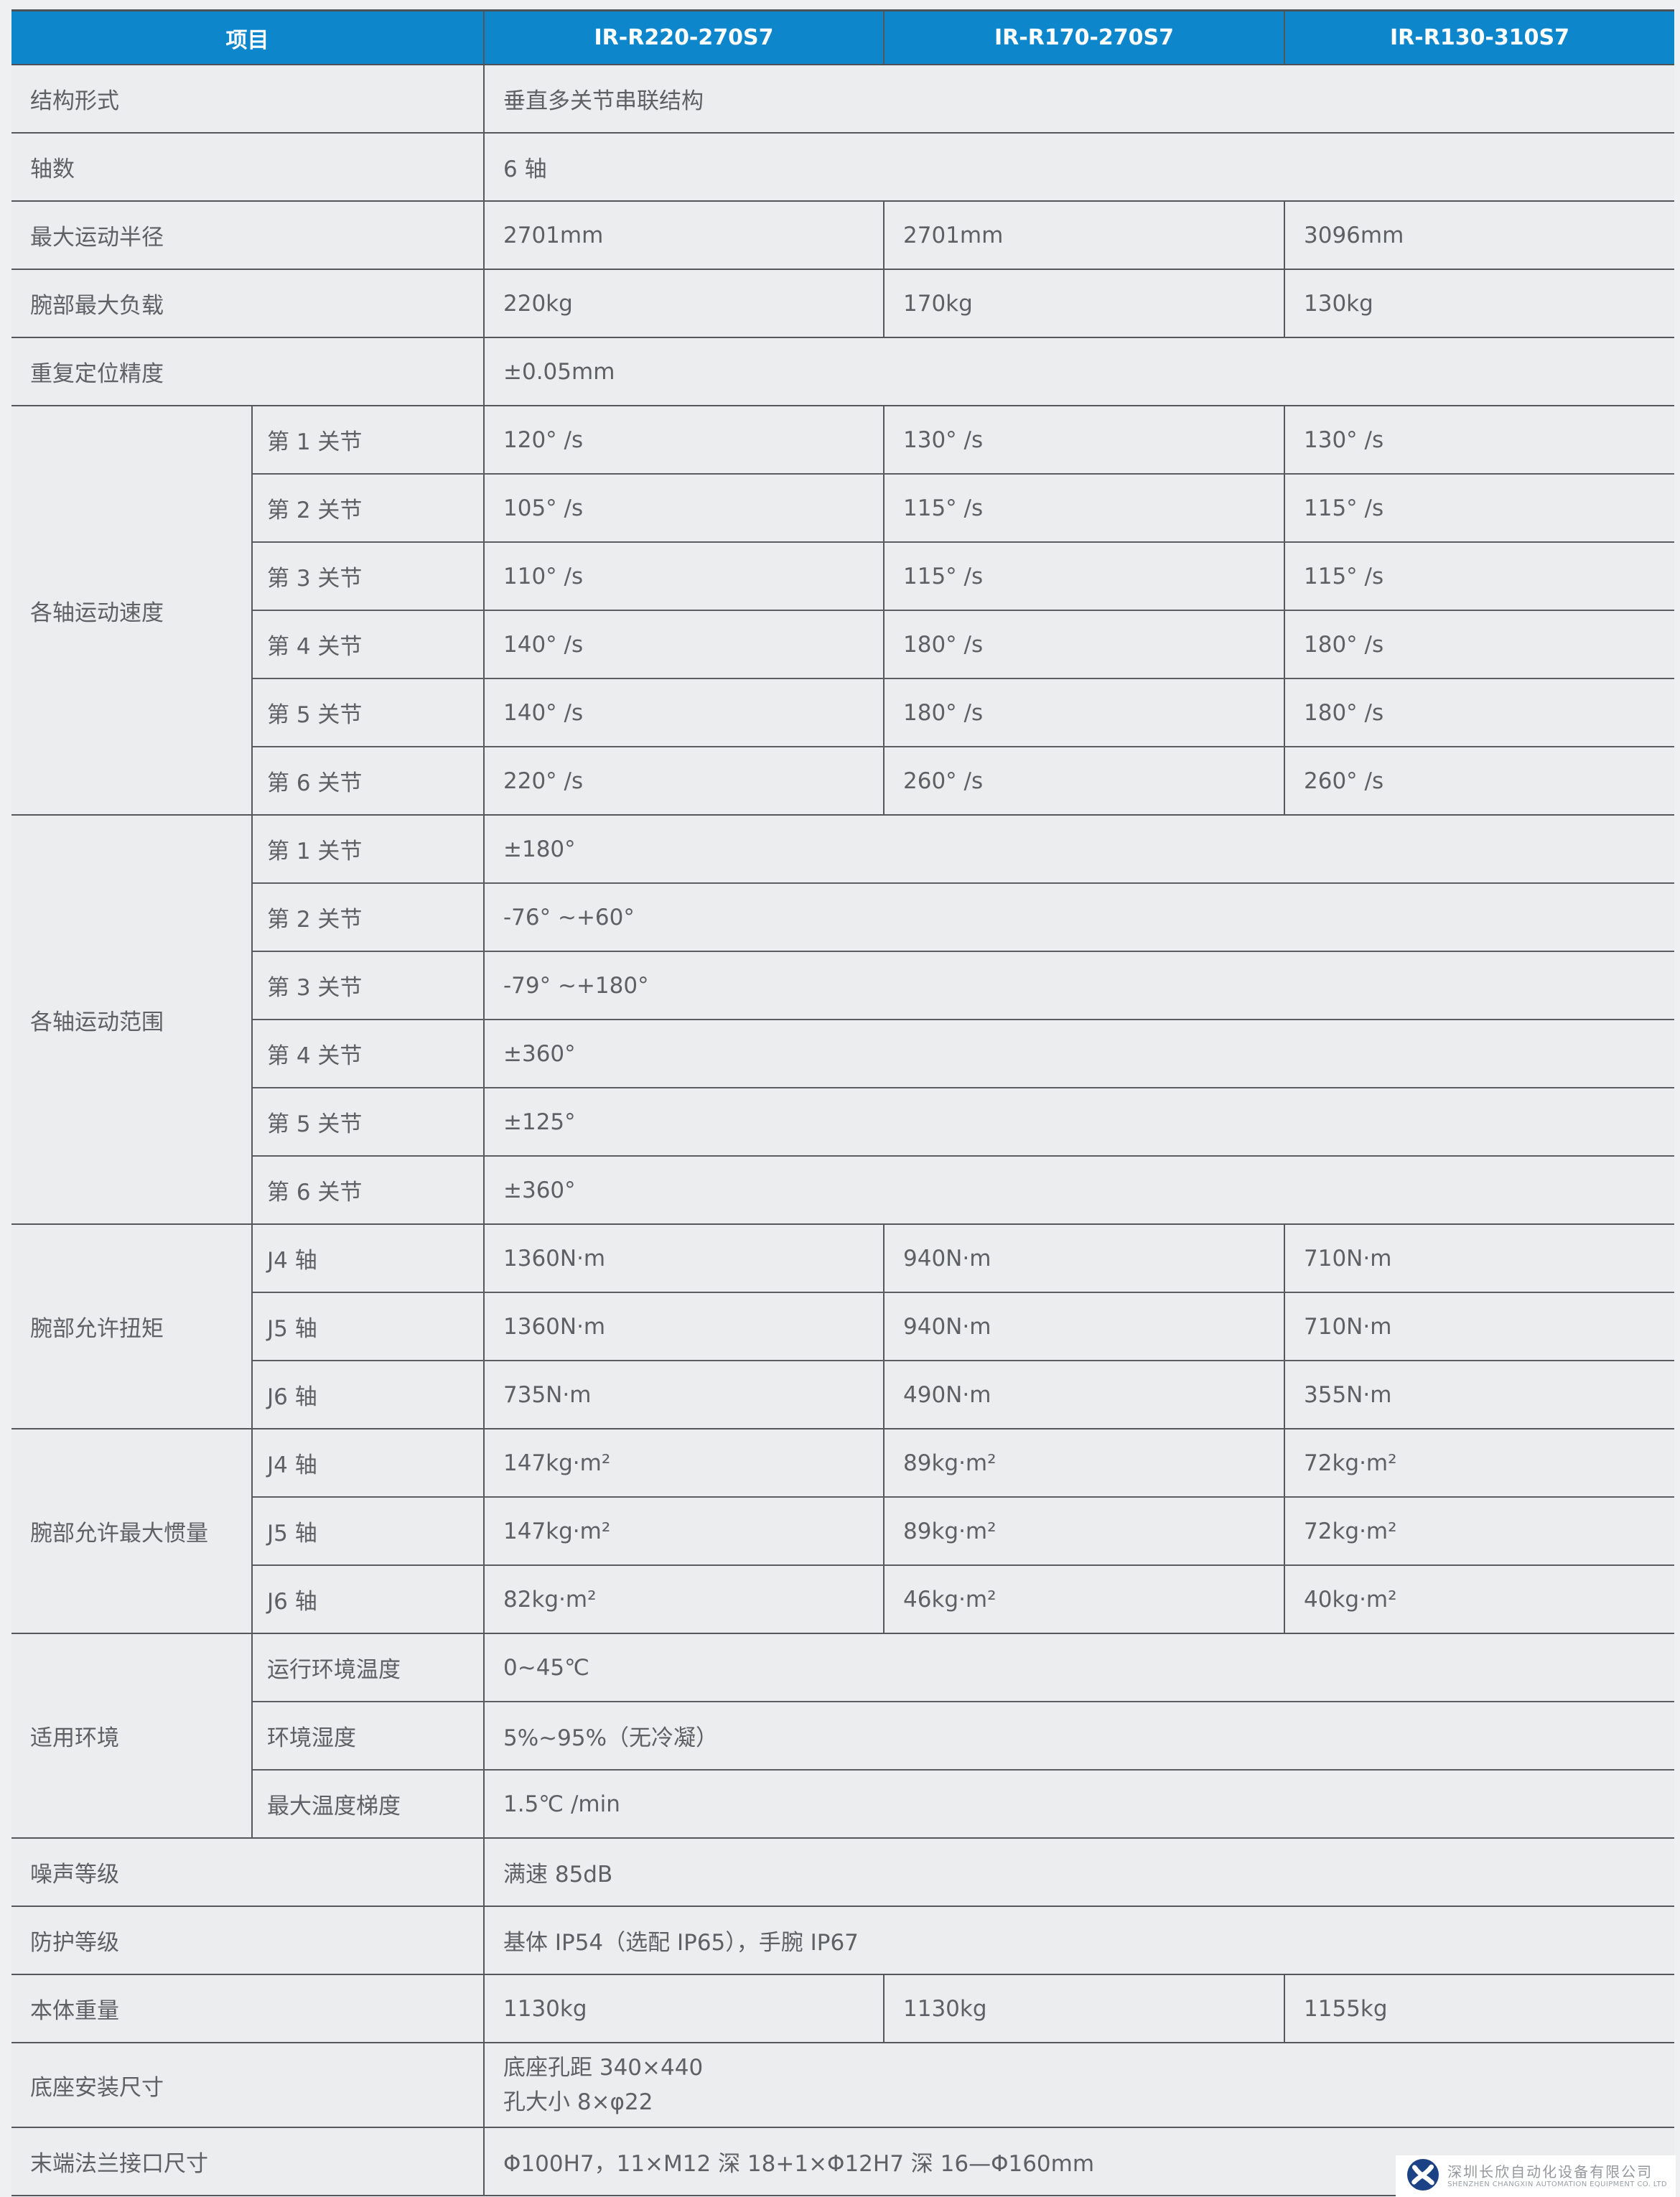  I want to click on torque-j6-v3: 355N·m, so click(1348, 1394).